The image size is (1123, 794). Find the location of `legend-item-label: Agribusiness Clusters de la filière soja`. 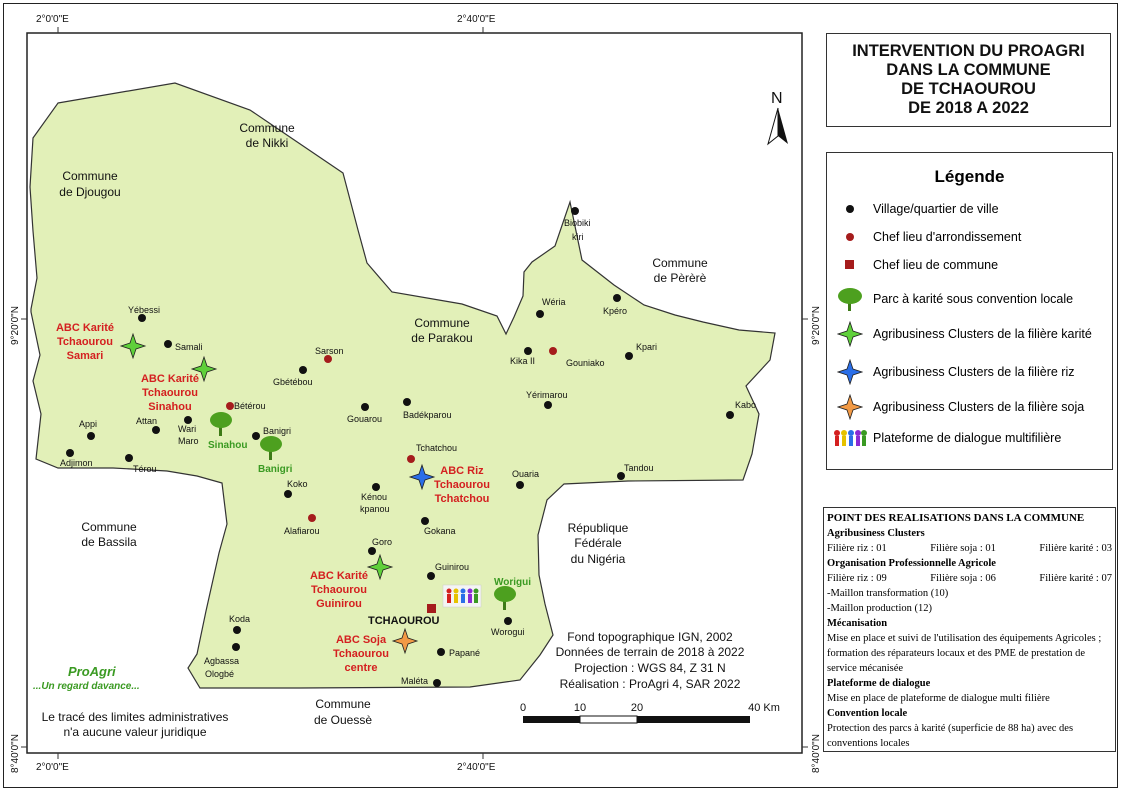

legend-item-label: Agribusiness Clusters de la filière soja is located at coordinates (979, 407).